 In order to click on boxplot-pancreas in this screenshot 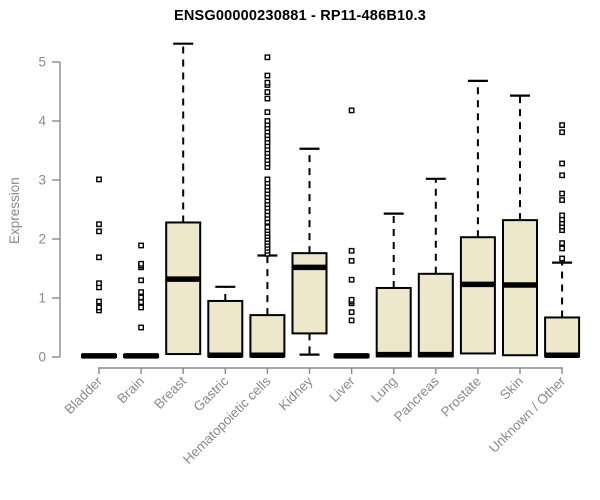, I will do `click(435, 267)`.